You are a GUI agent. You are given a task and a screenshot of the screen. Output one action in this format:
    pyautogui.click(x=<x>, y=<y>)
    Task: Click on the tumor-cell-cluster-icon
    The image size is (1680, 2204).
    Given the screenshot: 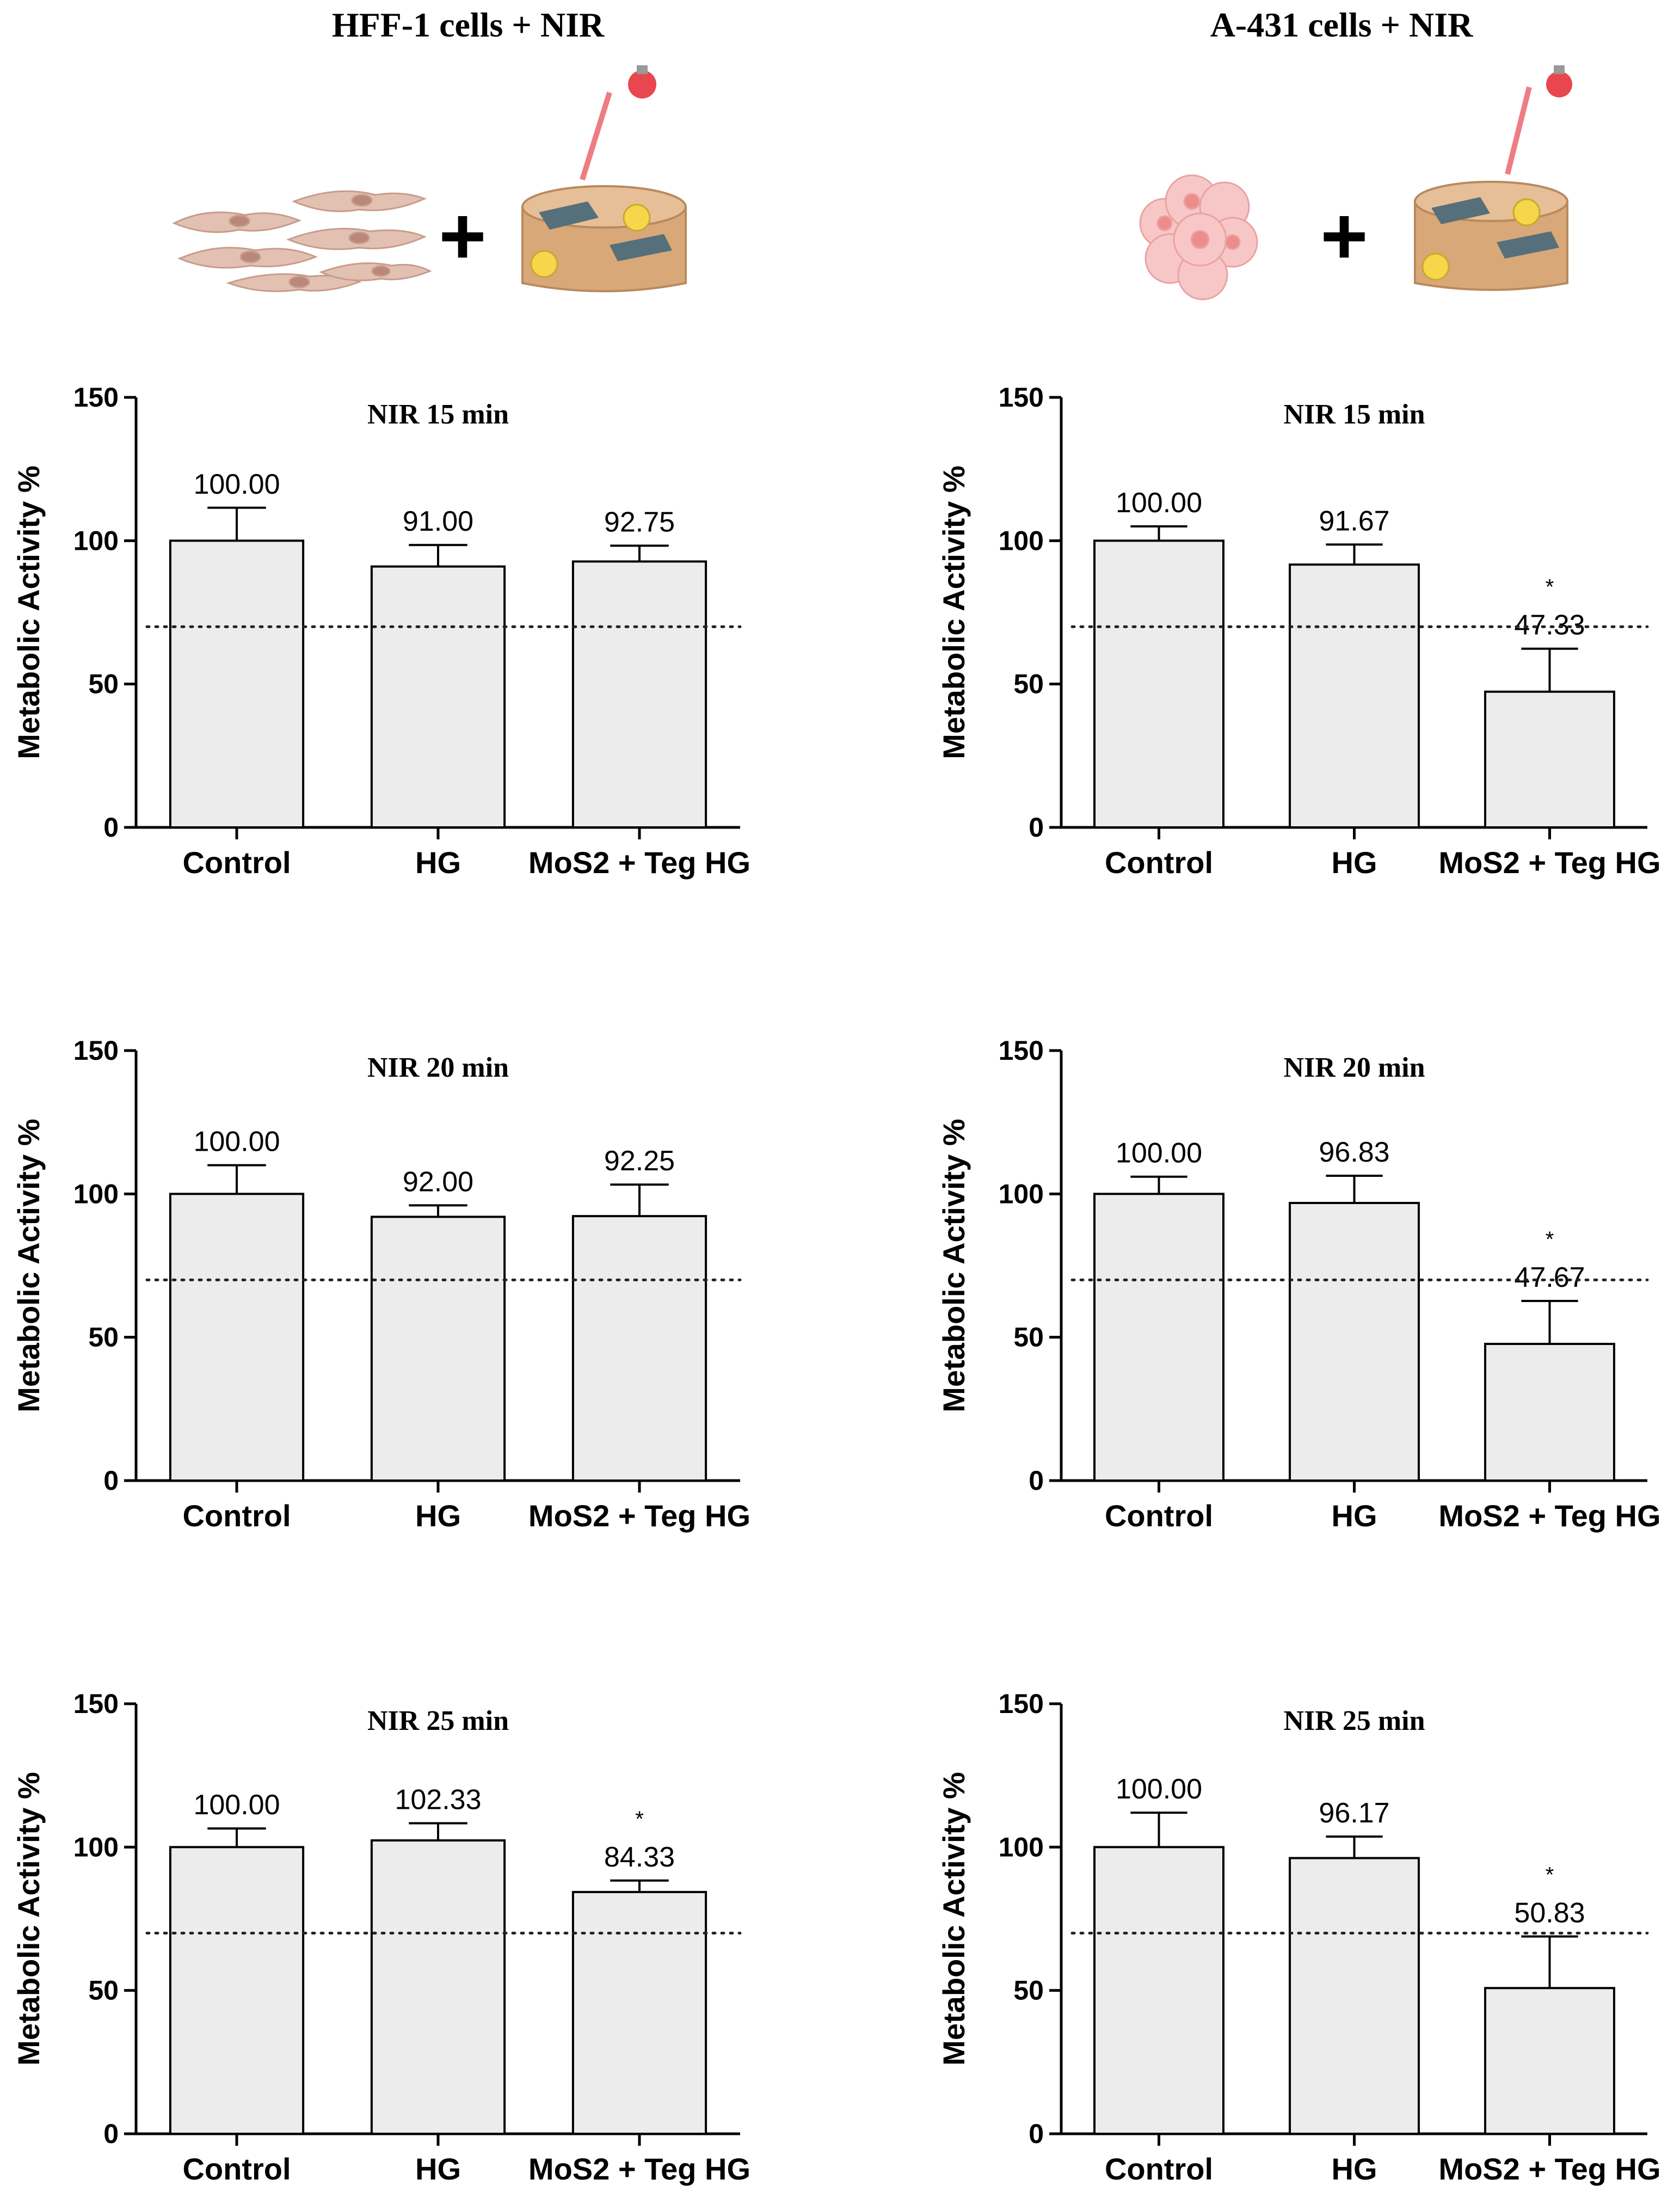 What is the action you would take?
    pyautogui.click(x=1199, y=237)
    